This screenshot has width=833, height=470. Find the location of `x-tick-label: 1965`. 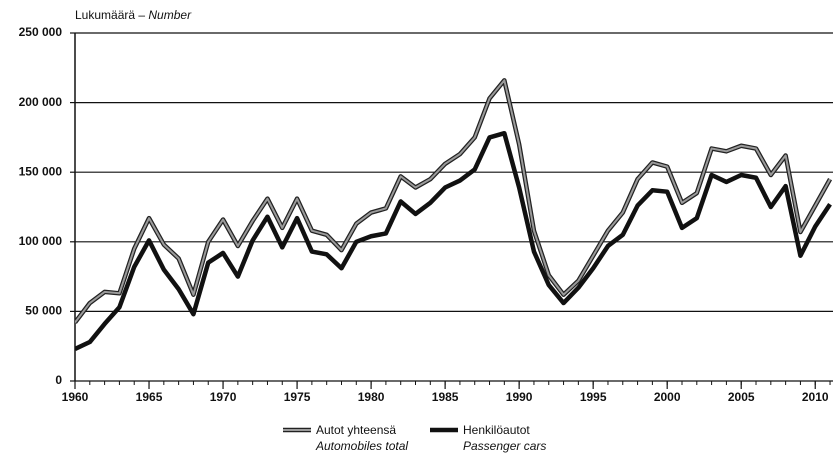

x-tick-label: 1965 is located at coordinates (149, 397).